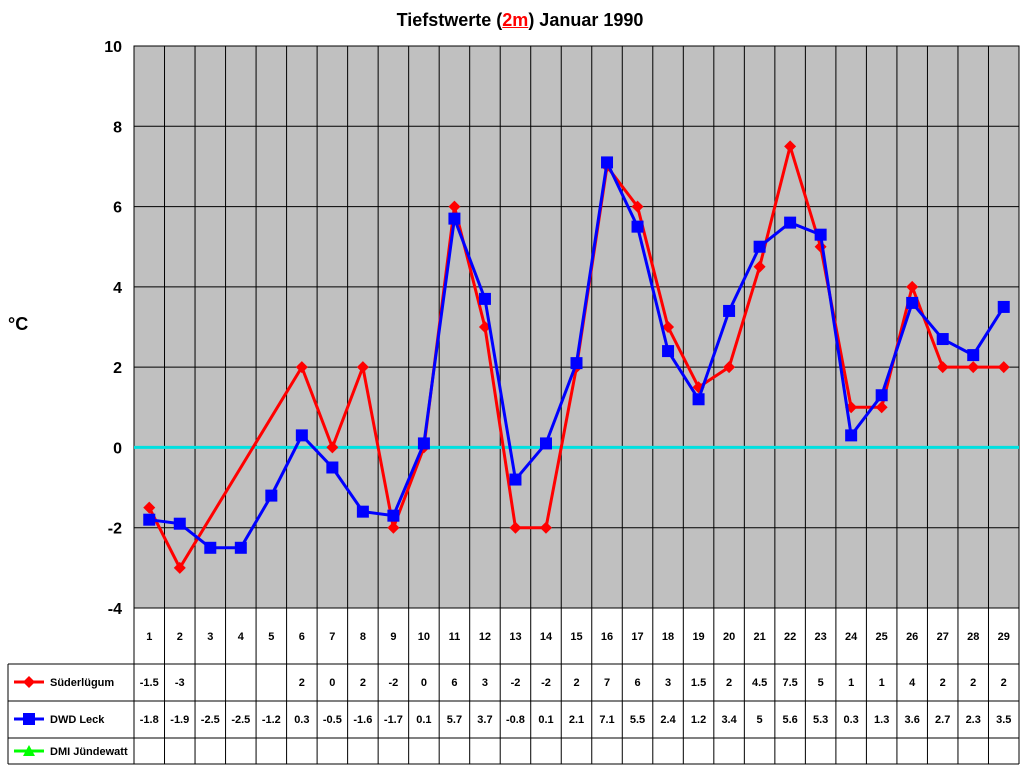 This screenshot has height=768, width=1024. I want to click on x-tick-label: 24, so click(851, 637).